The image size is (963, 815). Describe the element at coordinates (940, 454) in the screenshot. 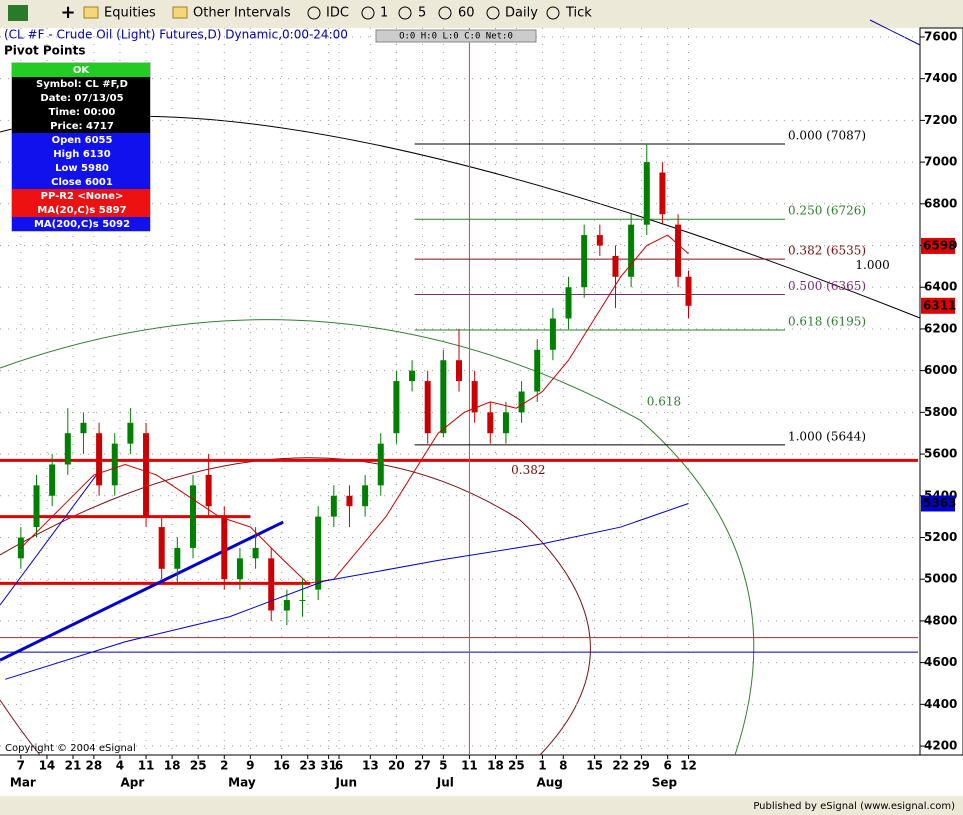

I see `y-tick-label: 5600` at that location.